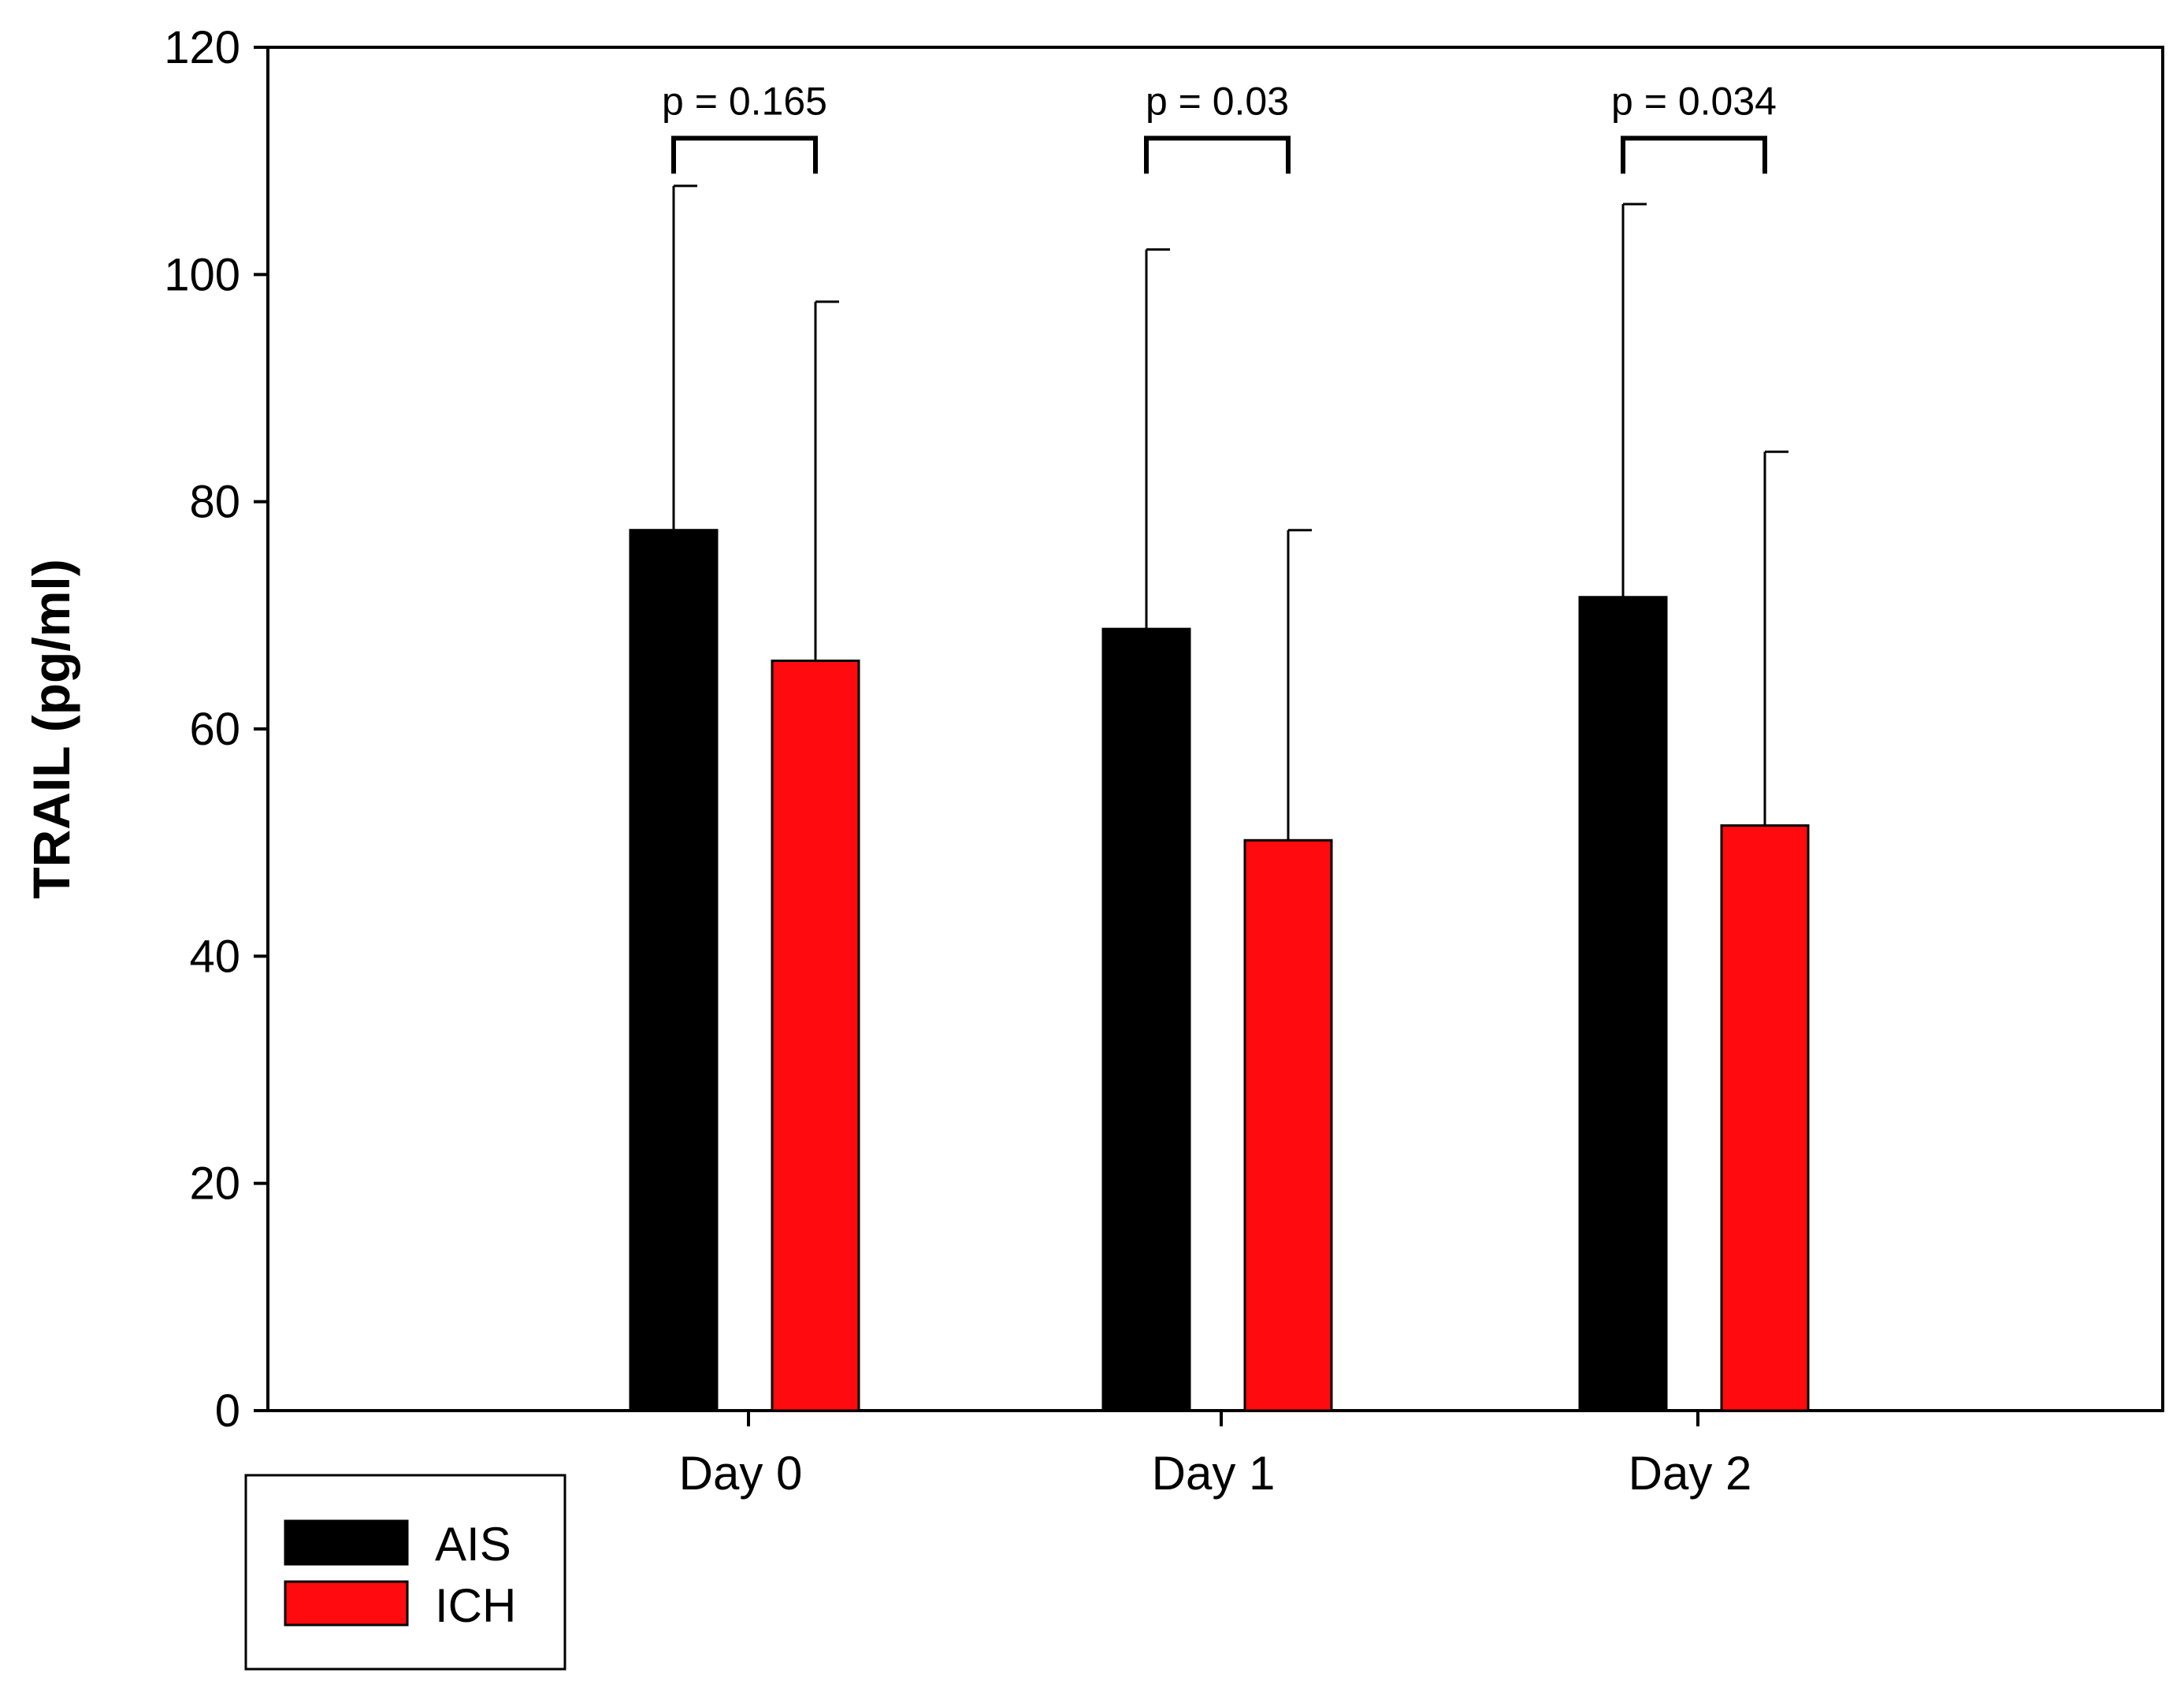 This screenshot has height=1688, width=2184. What do you see at coordinates (473, 1544) in the screenshot?
I see `legend-label-ais: AIS` at bounding box center [473, 1544].